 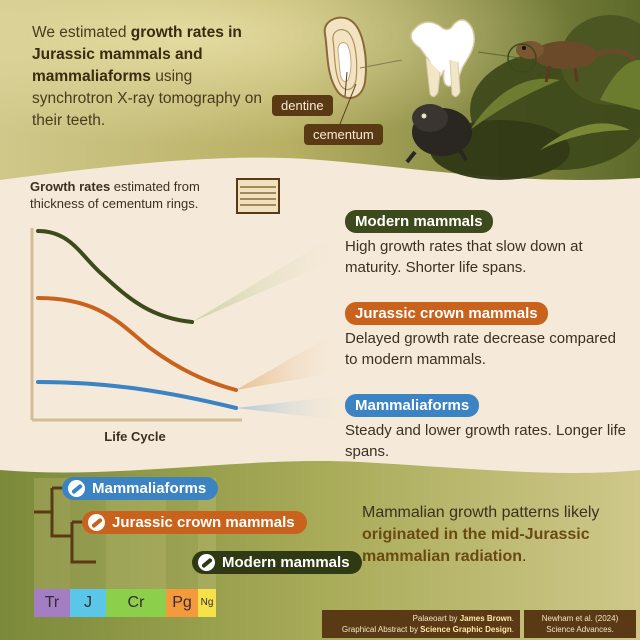 What do you see at coordinates (203, 522) in the screenshot?
I see `tree-jurassic-label: Jurassic crown mammals` at bounding box center [203, 522].